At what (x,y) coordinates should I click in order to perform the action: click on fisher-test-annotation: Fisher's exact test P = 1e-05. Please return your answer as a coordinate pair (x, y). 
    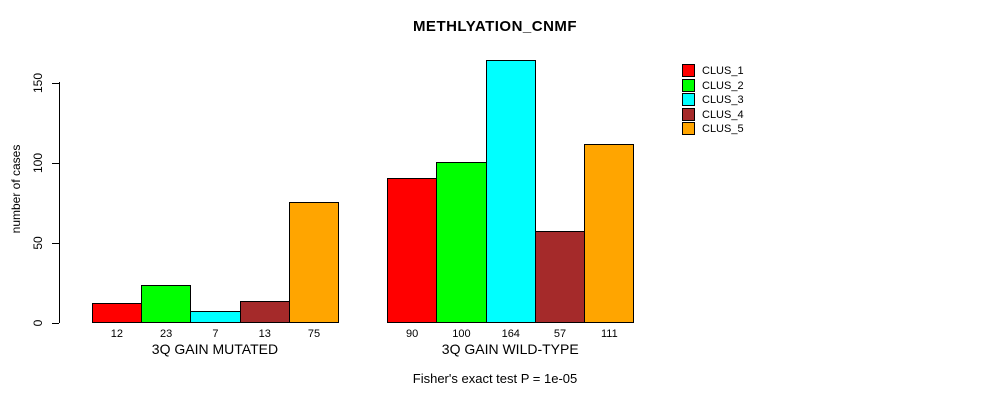
    Looking at the image, I should click on (495, 378).